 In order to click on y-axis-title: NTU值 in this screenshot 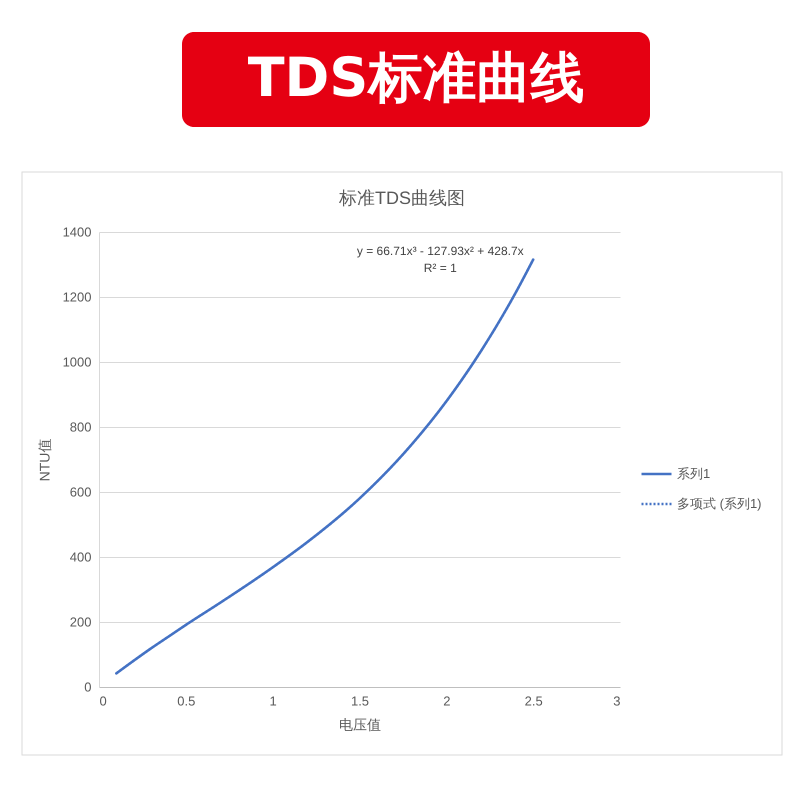, I will do `click(44, 460)`.